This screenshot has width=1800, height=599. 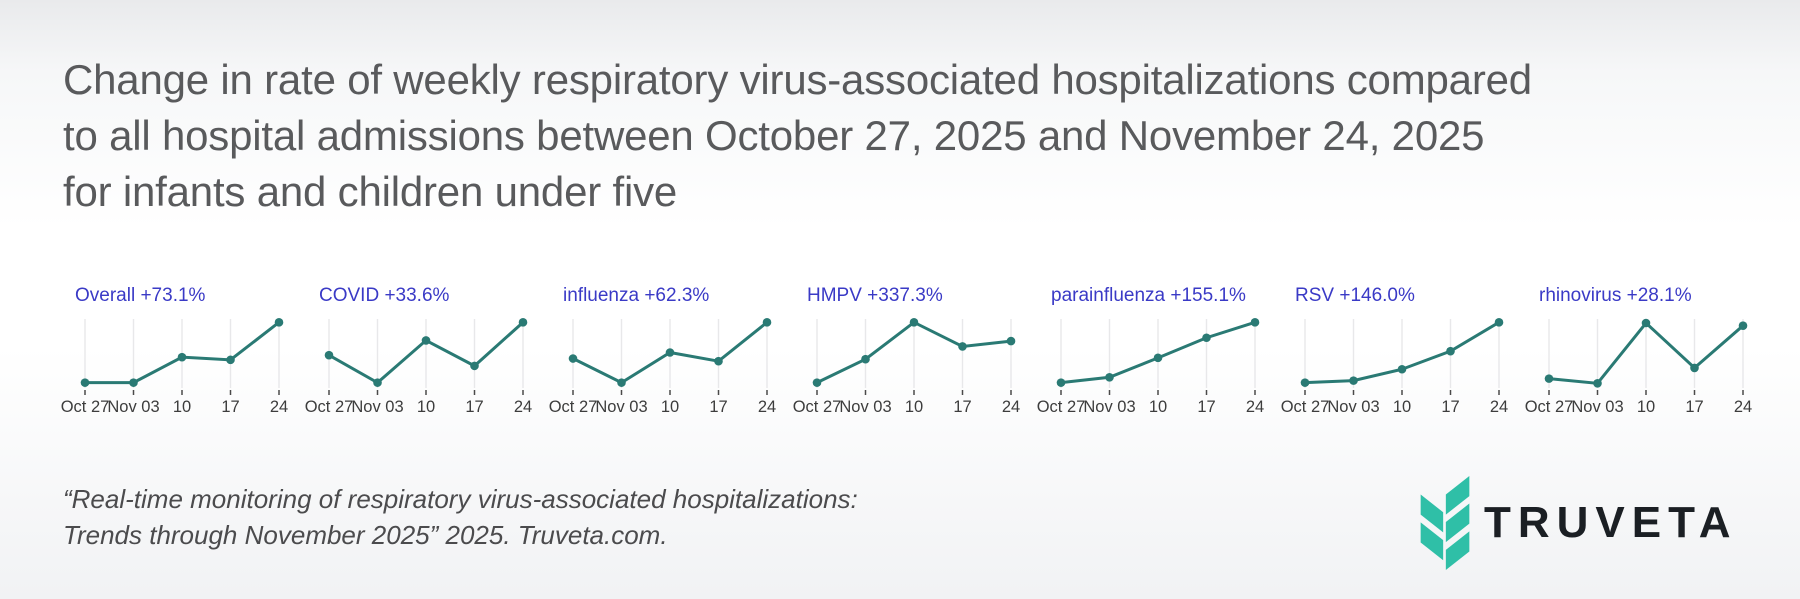 What do you see at coordinates (140, 295) in the screenshot?
I see `sparkline-title: Overall +73.1%` at bounding box center [140, 295].